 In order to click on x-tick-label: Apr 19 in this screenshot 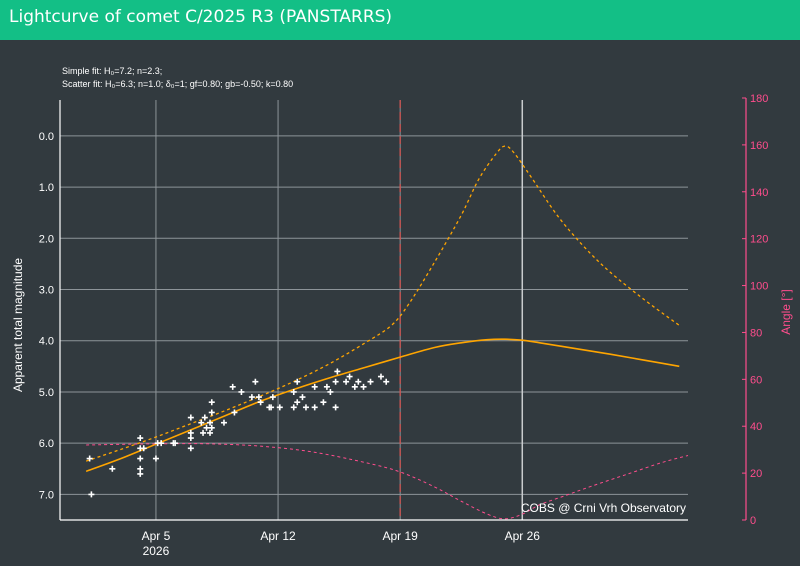, I will do `click(400, 536)`.